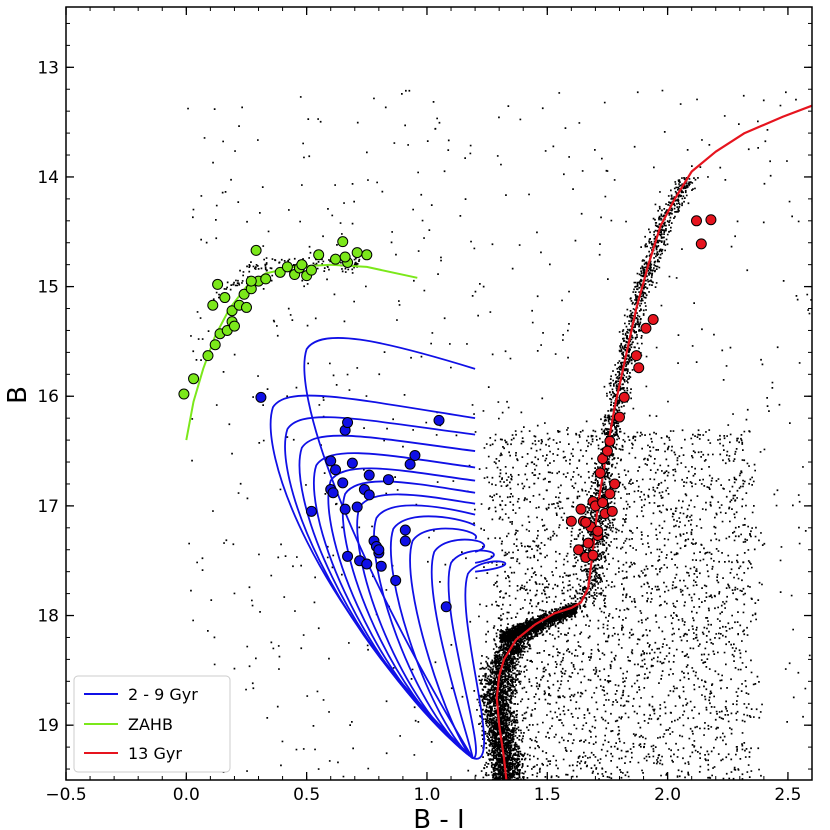 Image resolution: width=830 pixels, height=830 pixels. I want to click on legend-box, so click(152, 724).